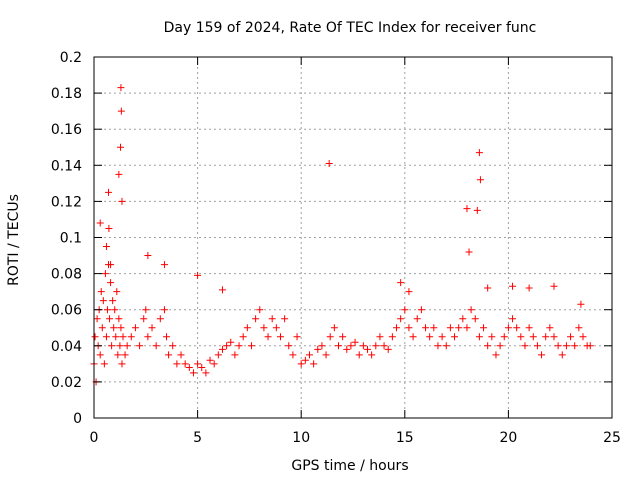  What do you see at coordinates (66, 311) in the screenshot?
I see `y-tick-label: 0.06` at bounding box center [66, 311].